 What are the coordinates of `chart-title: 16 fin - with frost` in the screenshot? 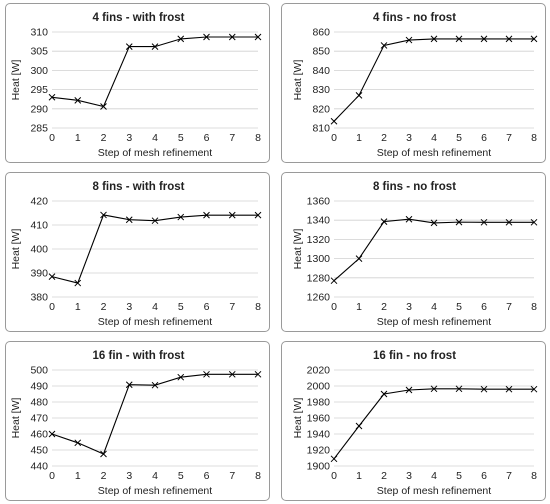 It's located at (139, 356).